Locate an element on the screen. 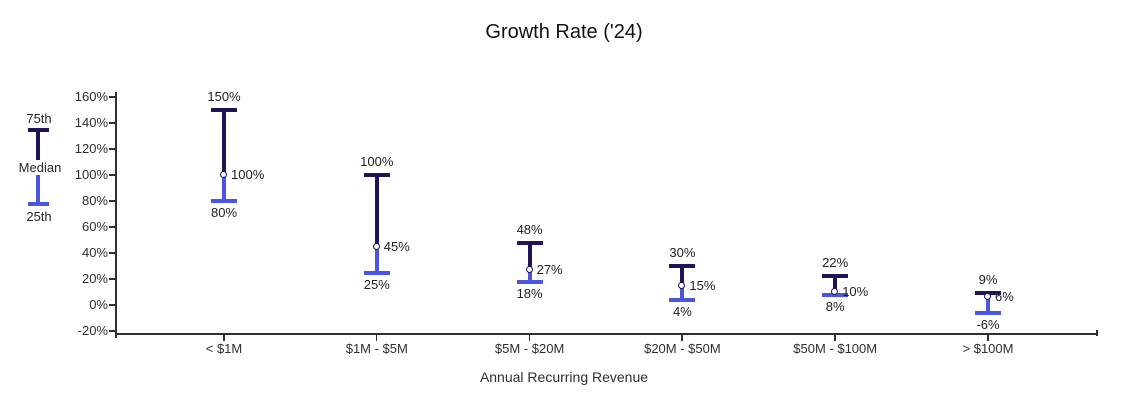  p75-value-label: 9% is located at coordinates (988, 280).